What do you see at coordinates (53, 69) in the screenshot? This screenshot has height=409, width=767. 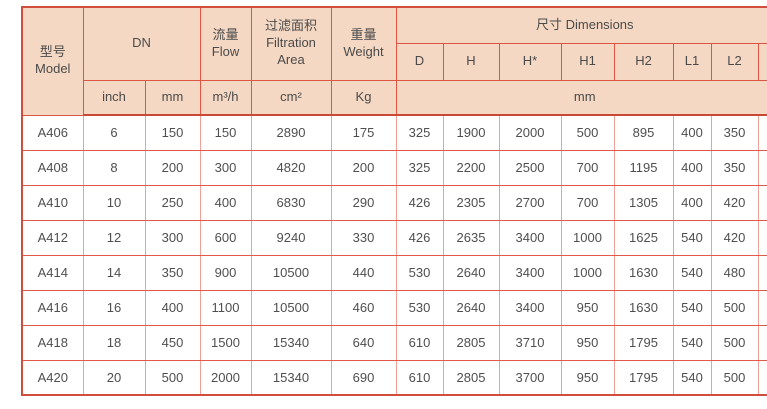 I see `header-model-en: Model` at bounding box center [53, 69].